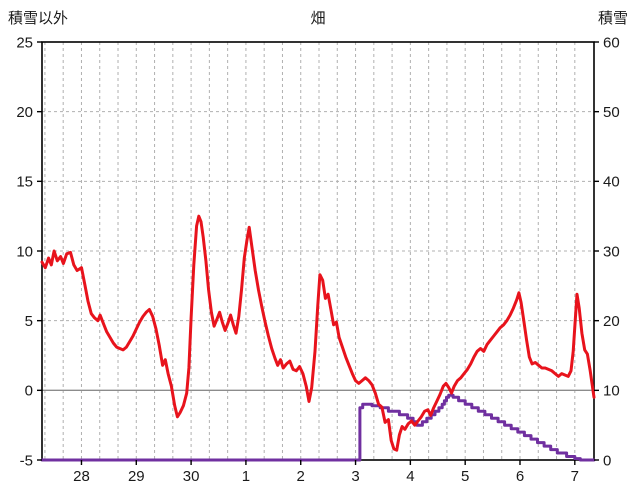 This screenshot has height=501, width=636. What do you see at coordinates (607, 460) in the screenshot?
I see `right-axis-tick-label: 0` at bounding box center [607, 460].